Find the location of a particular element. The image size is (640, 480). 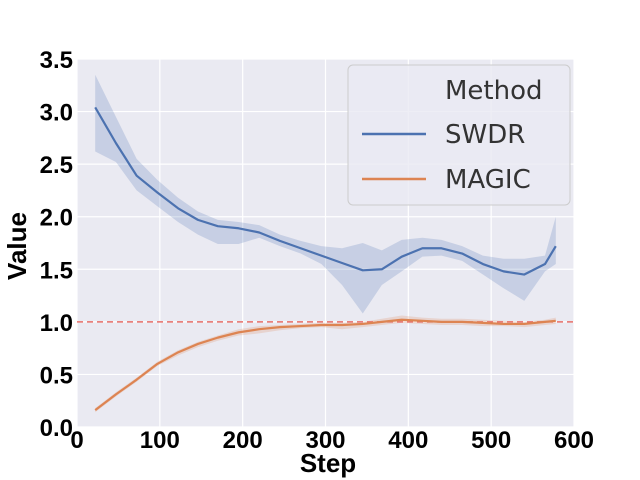

x-tick-label: 600 is located at coordinates (574, 440).